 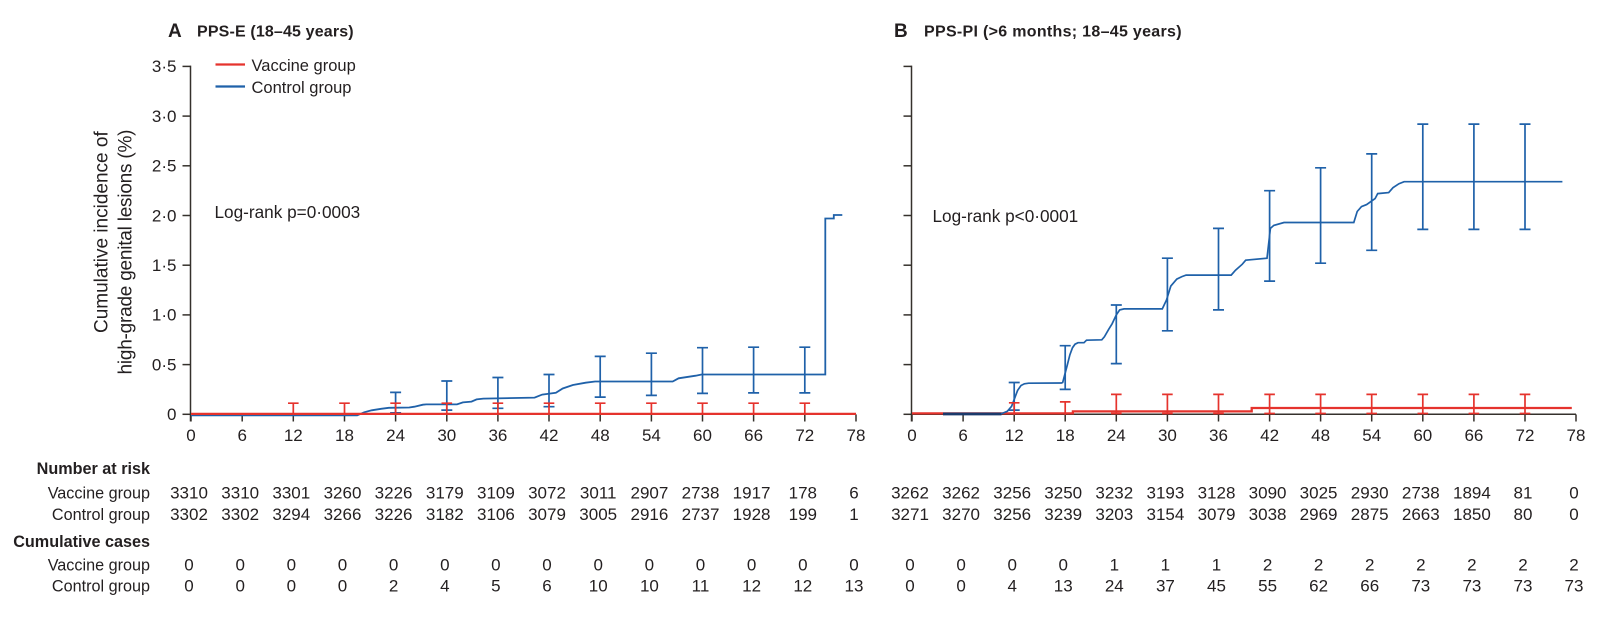 What do you see at coordinates (496, 514) in the screenshot?
I see `svg-text: 3106` at bounding box center [496, 514].